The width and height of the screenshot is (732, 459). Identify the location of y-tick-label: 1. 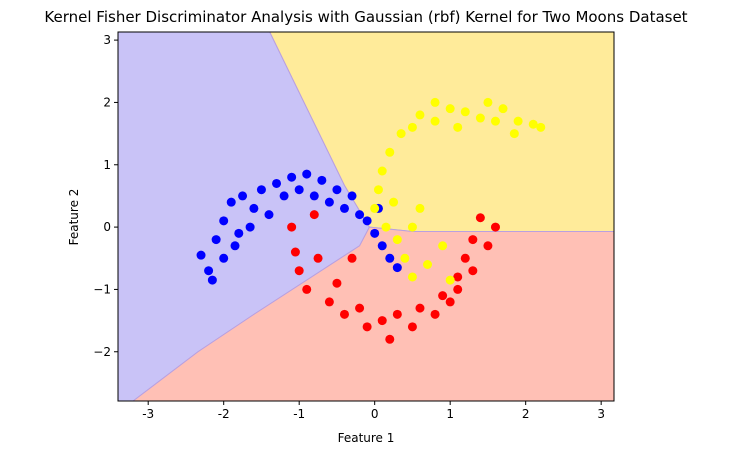
(107, 165).